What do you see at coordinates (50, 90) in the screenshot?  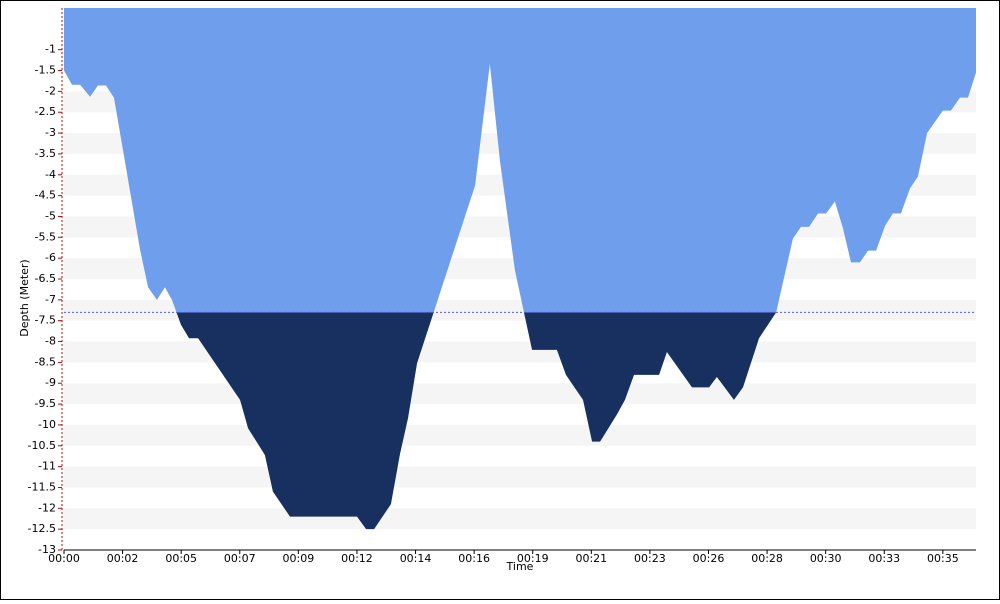 I see `y-tick-label: -2` at bounding box center [50, 90].